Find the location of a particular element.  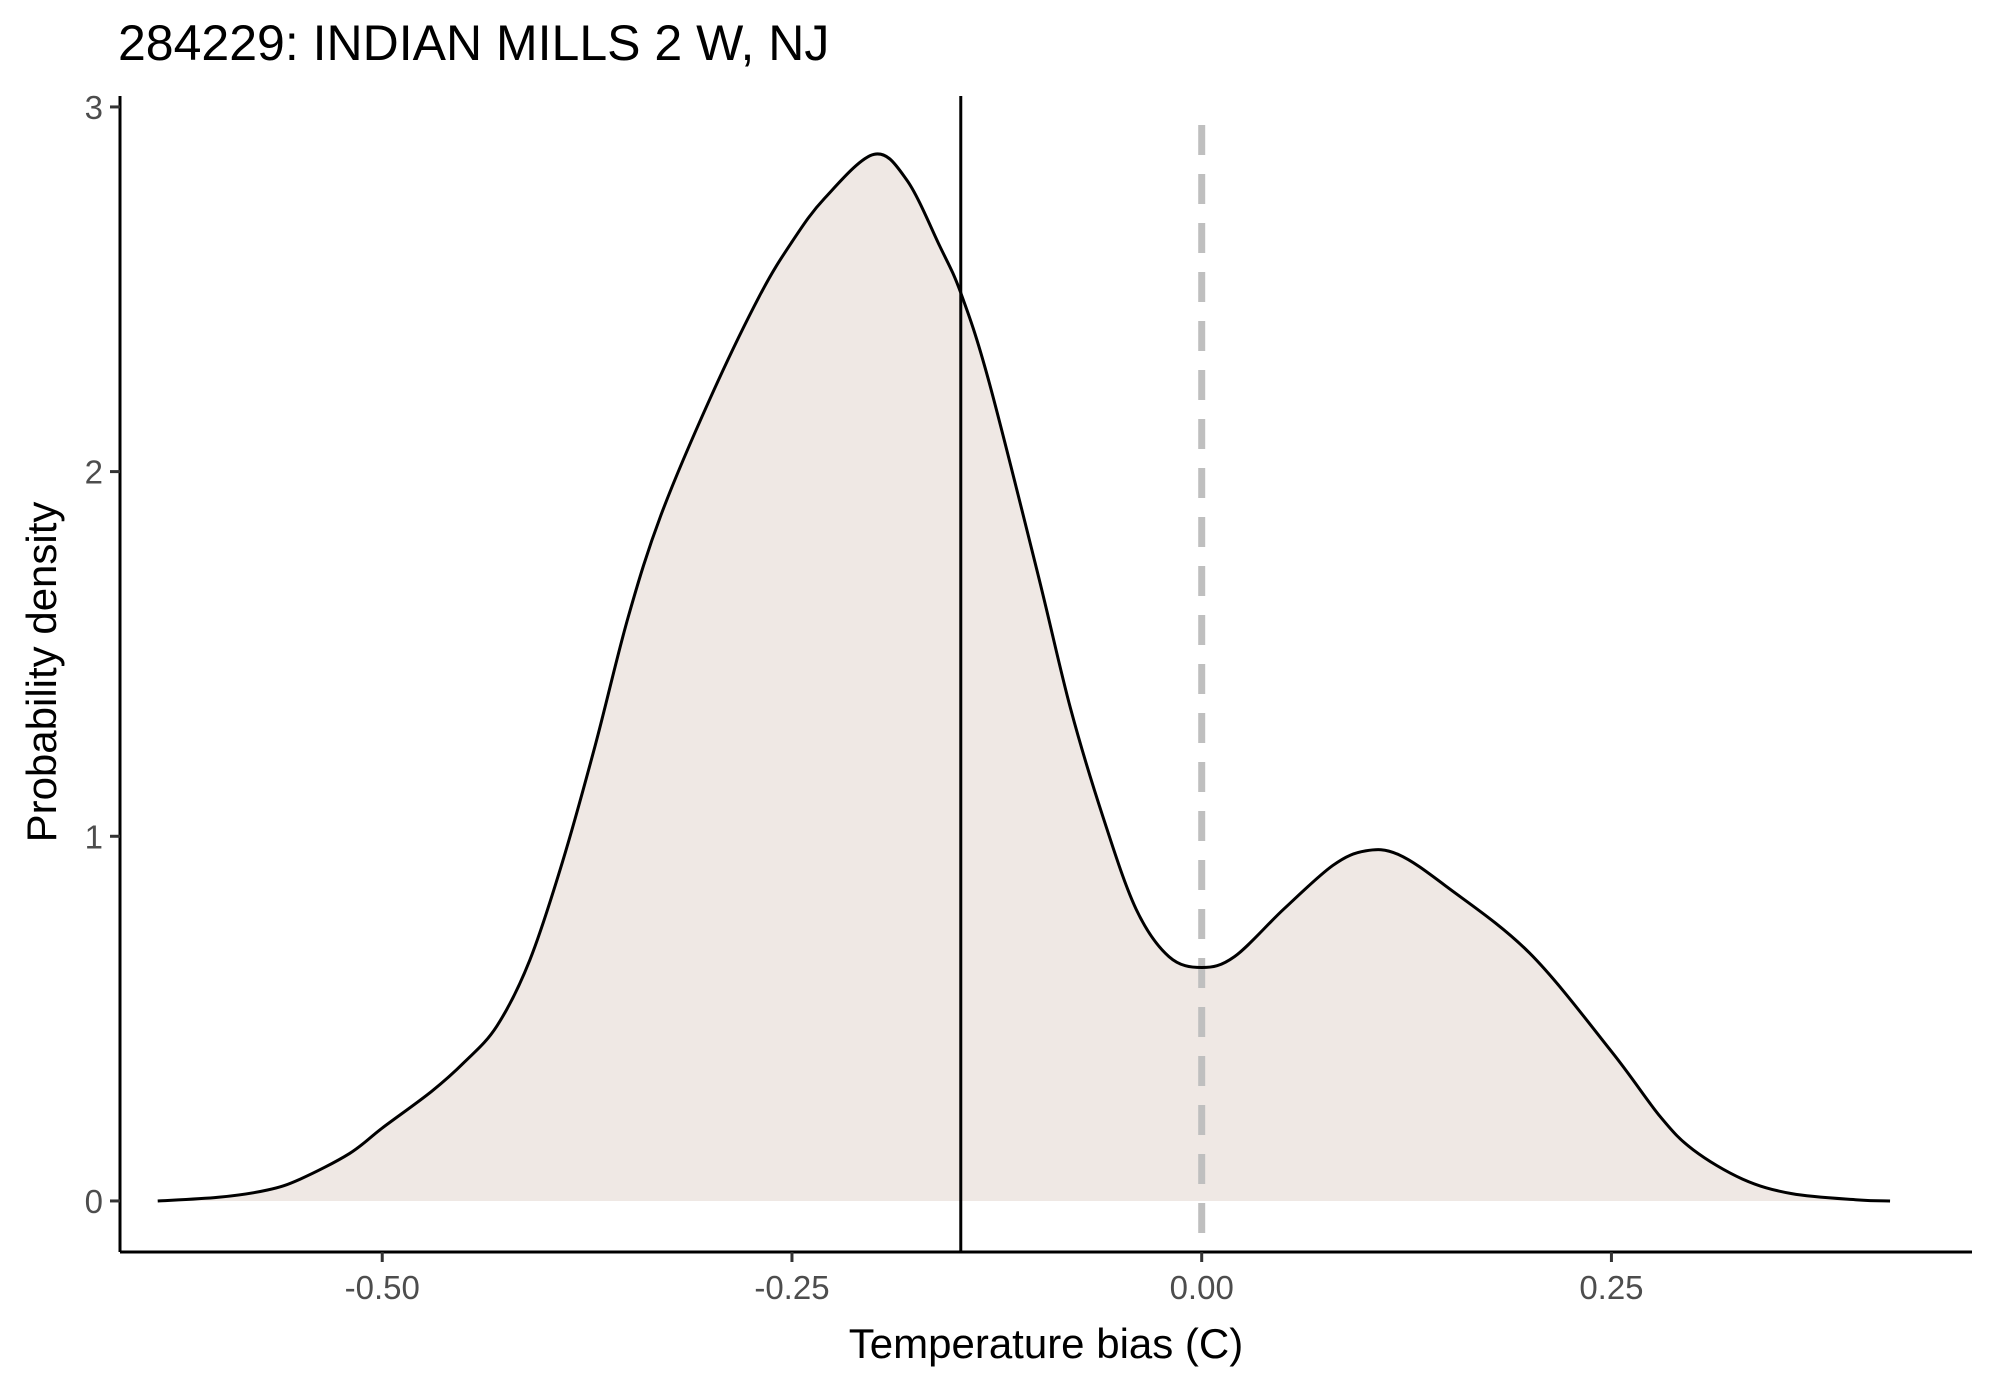

y-axis-title: Probability density is located at coordinates (41, 672).